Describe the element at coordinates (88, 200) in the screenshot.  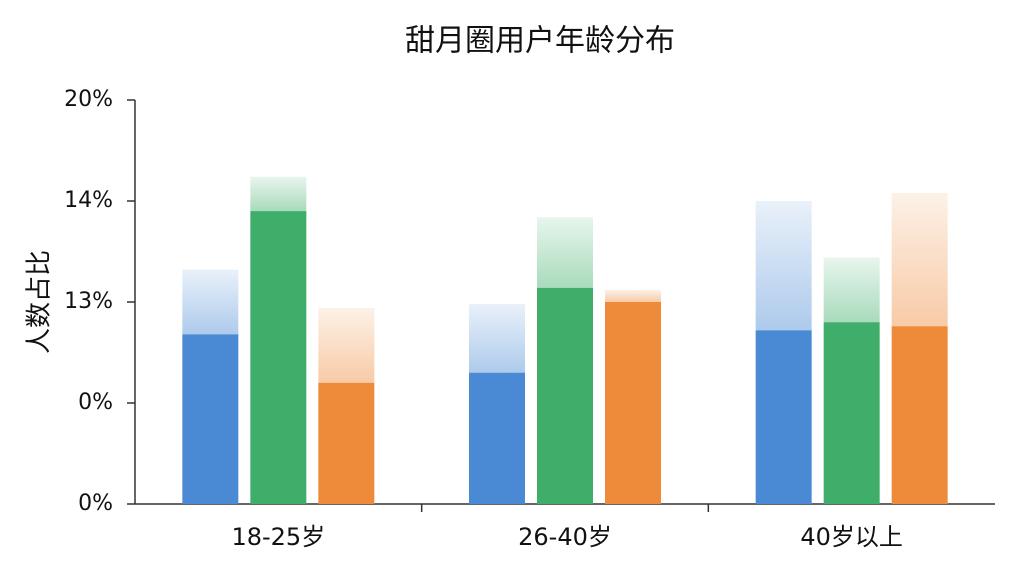
I see `y-tick-label: 14%` at that location.